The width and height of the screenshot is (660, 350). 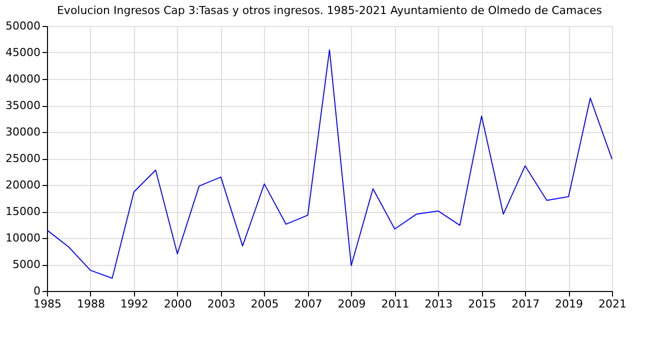 I want to click on x-tick-label: 2000, so click(x=178, y=304).